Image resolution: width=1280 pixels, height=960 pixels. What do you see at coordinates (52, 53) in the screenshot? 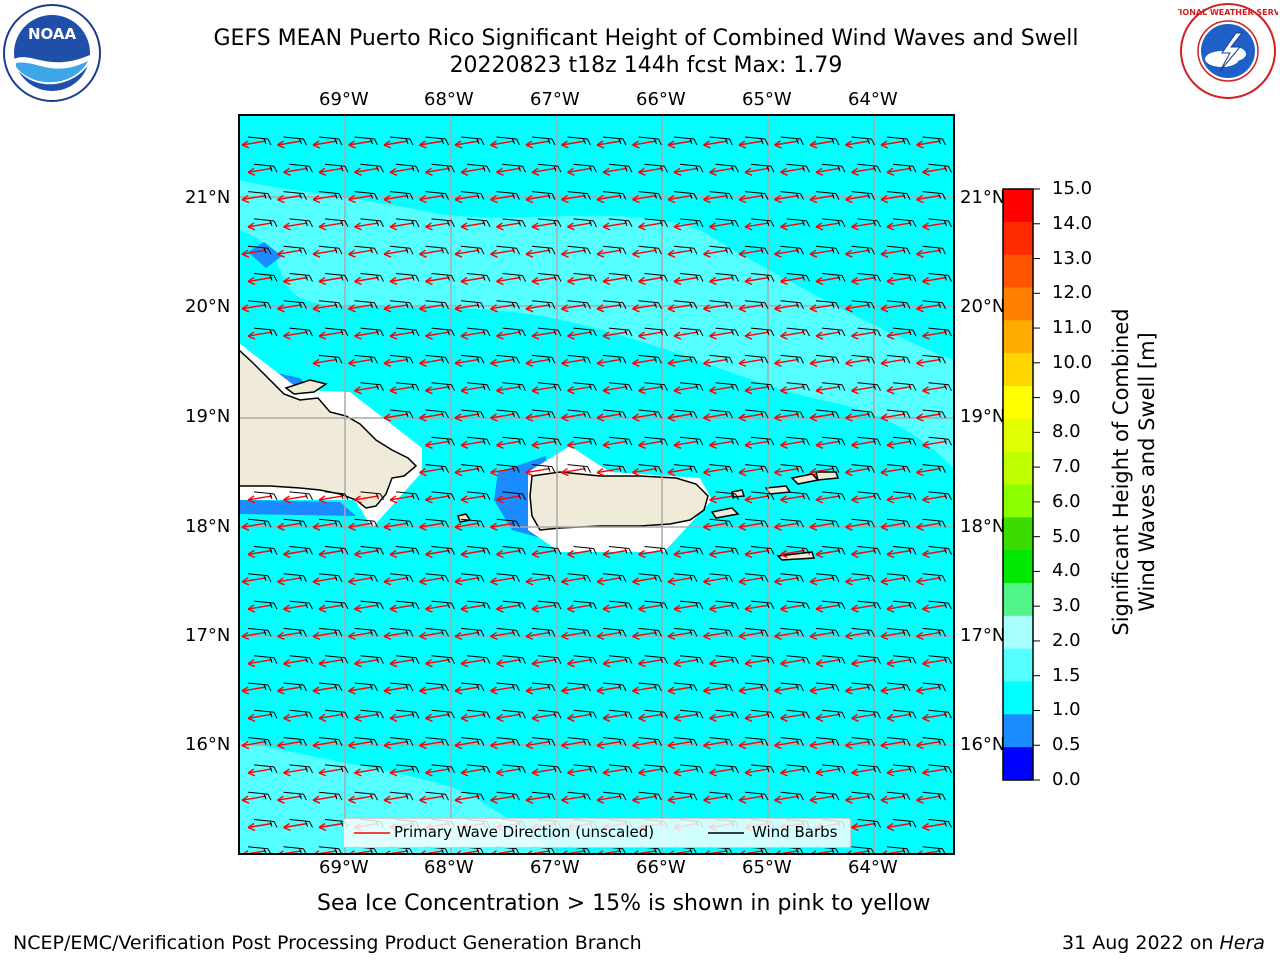
I see `noaa-logo: NOAA` at bounding box center [52, 53].